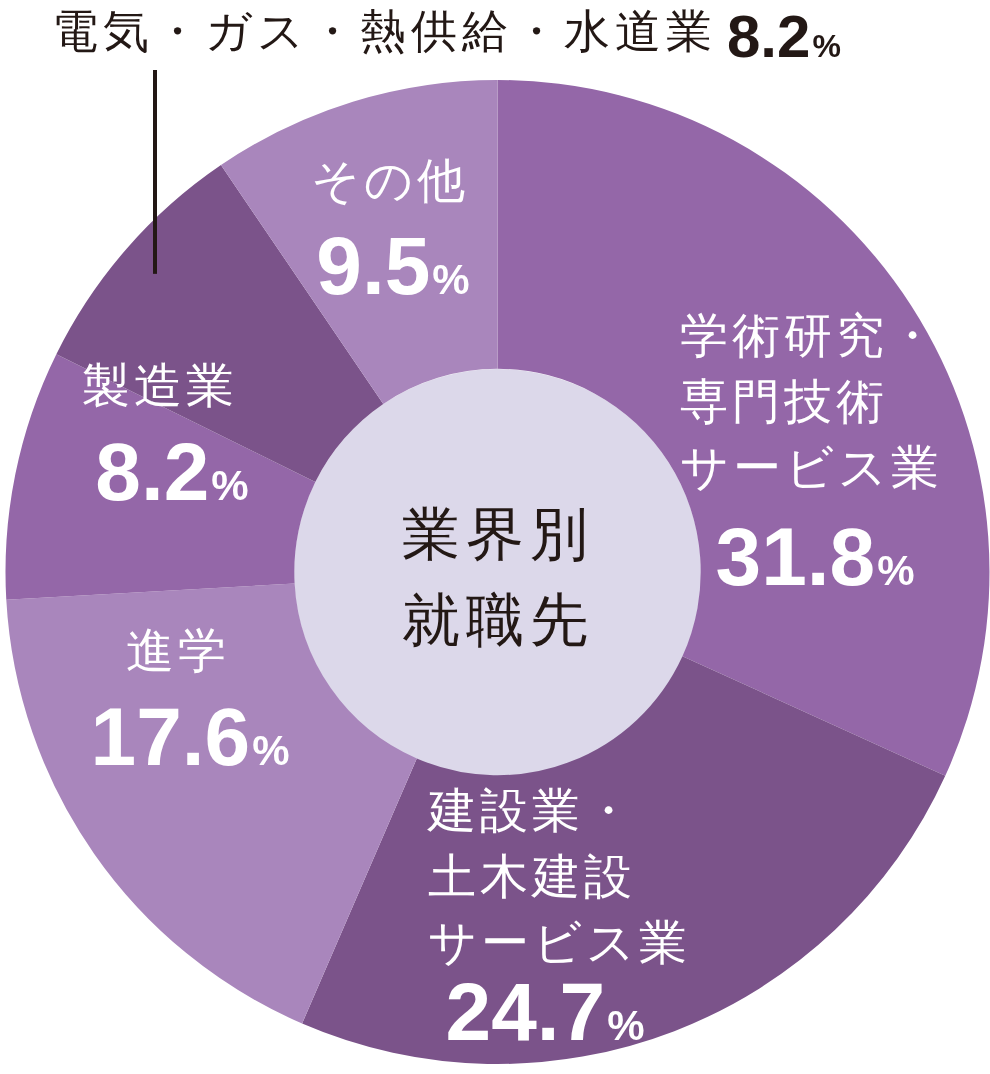 The image size is (990, 1074). I want to click on slice-label: その他, so click(390, 180).